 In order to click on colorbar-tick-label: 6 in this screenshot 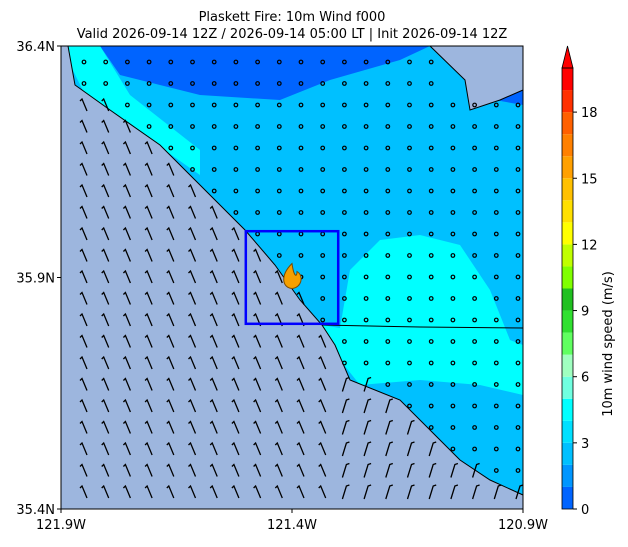, I will do `click(585, 378)`.